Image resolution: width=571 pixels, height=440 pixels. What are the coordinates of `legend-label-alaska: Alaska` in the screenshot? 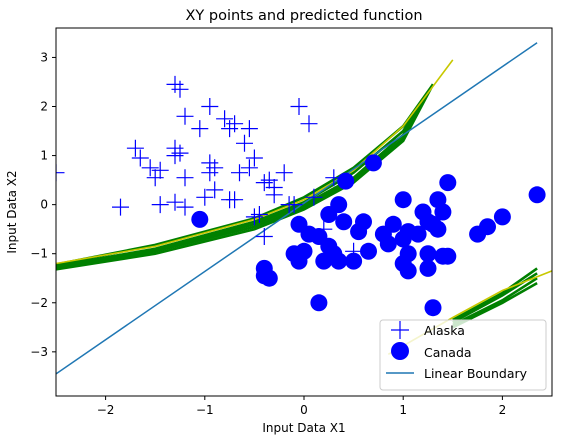 It's located at (444, 330).